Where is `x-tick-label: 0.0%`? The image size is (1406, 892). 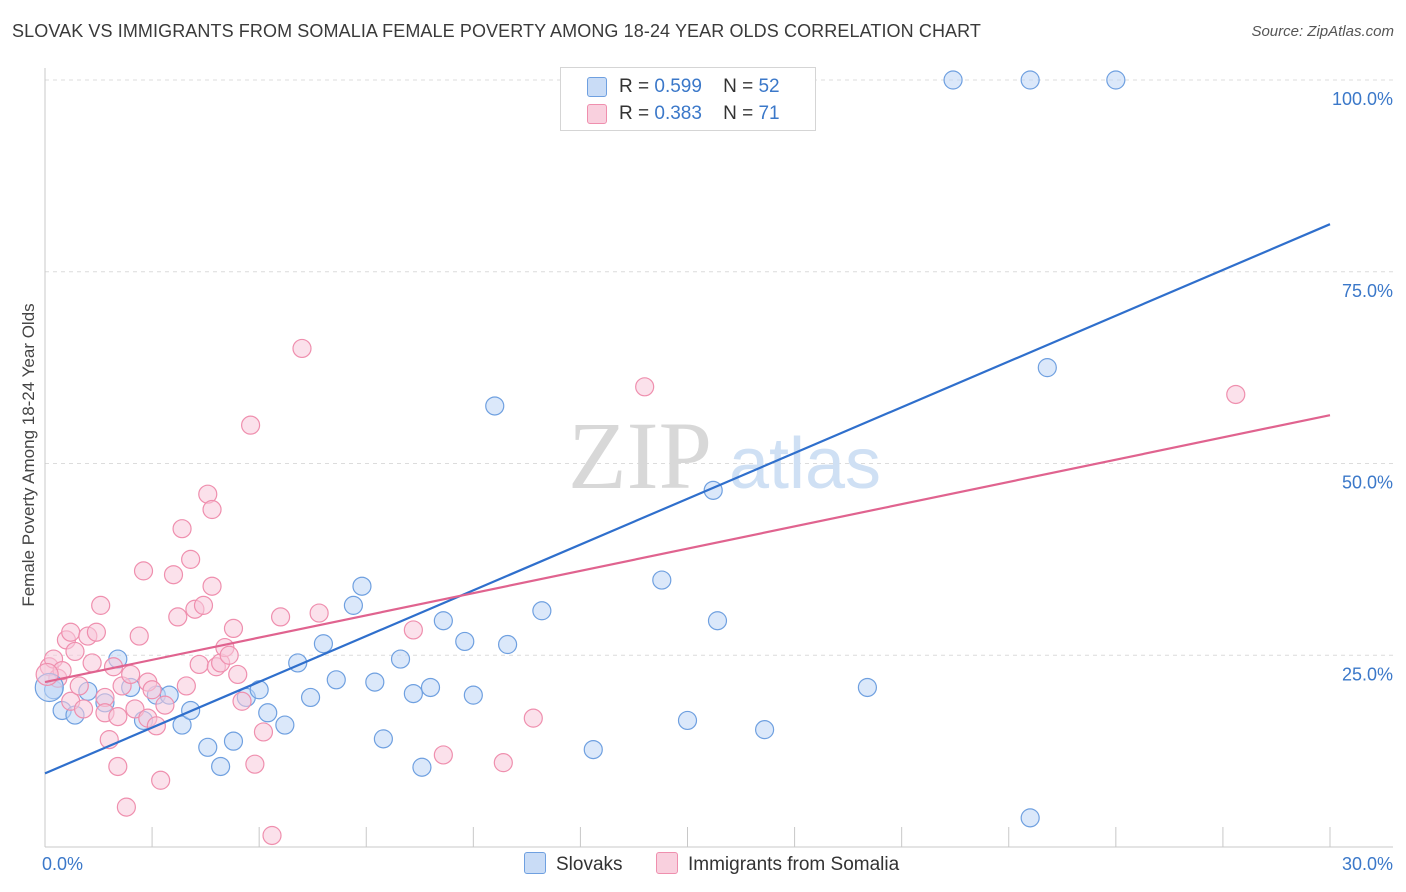 x-tick-label: 0.0% is located at coordinates (62, 864).